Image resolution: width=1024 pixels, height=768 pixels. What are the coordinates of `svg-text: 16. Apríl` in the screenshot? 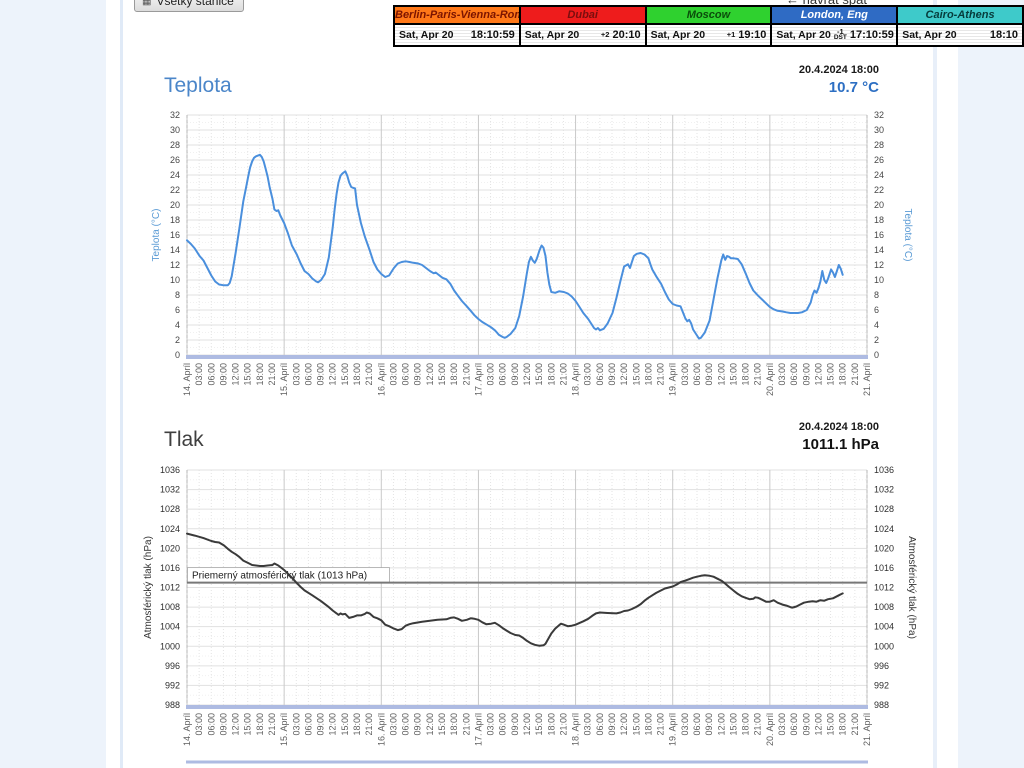 It's located at (381, 729).